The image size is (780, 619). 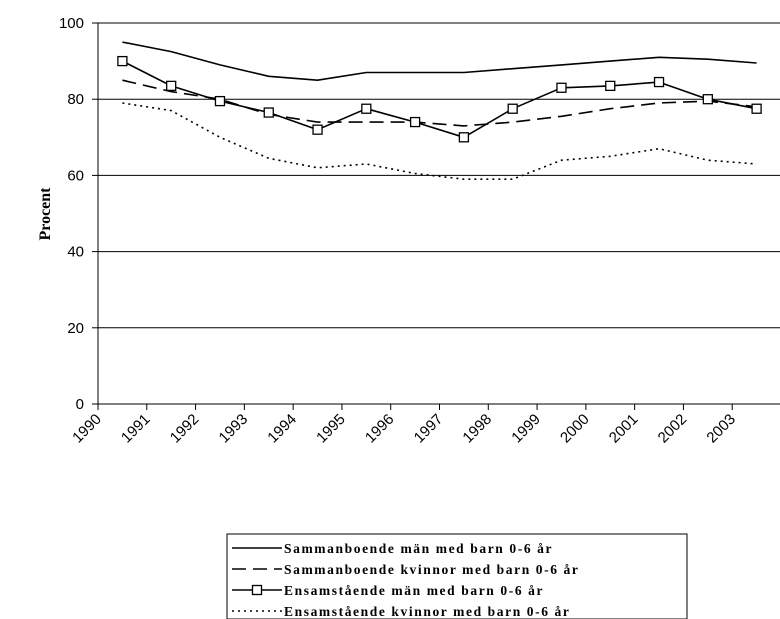 What do you see at coordinates (71, 214) in the screenshot?
I see `y-tick-labels: 0 20 40 60 80 100` at bounding box center [71, 214].